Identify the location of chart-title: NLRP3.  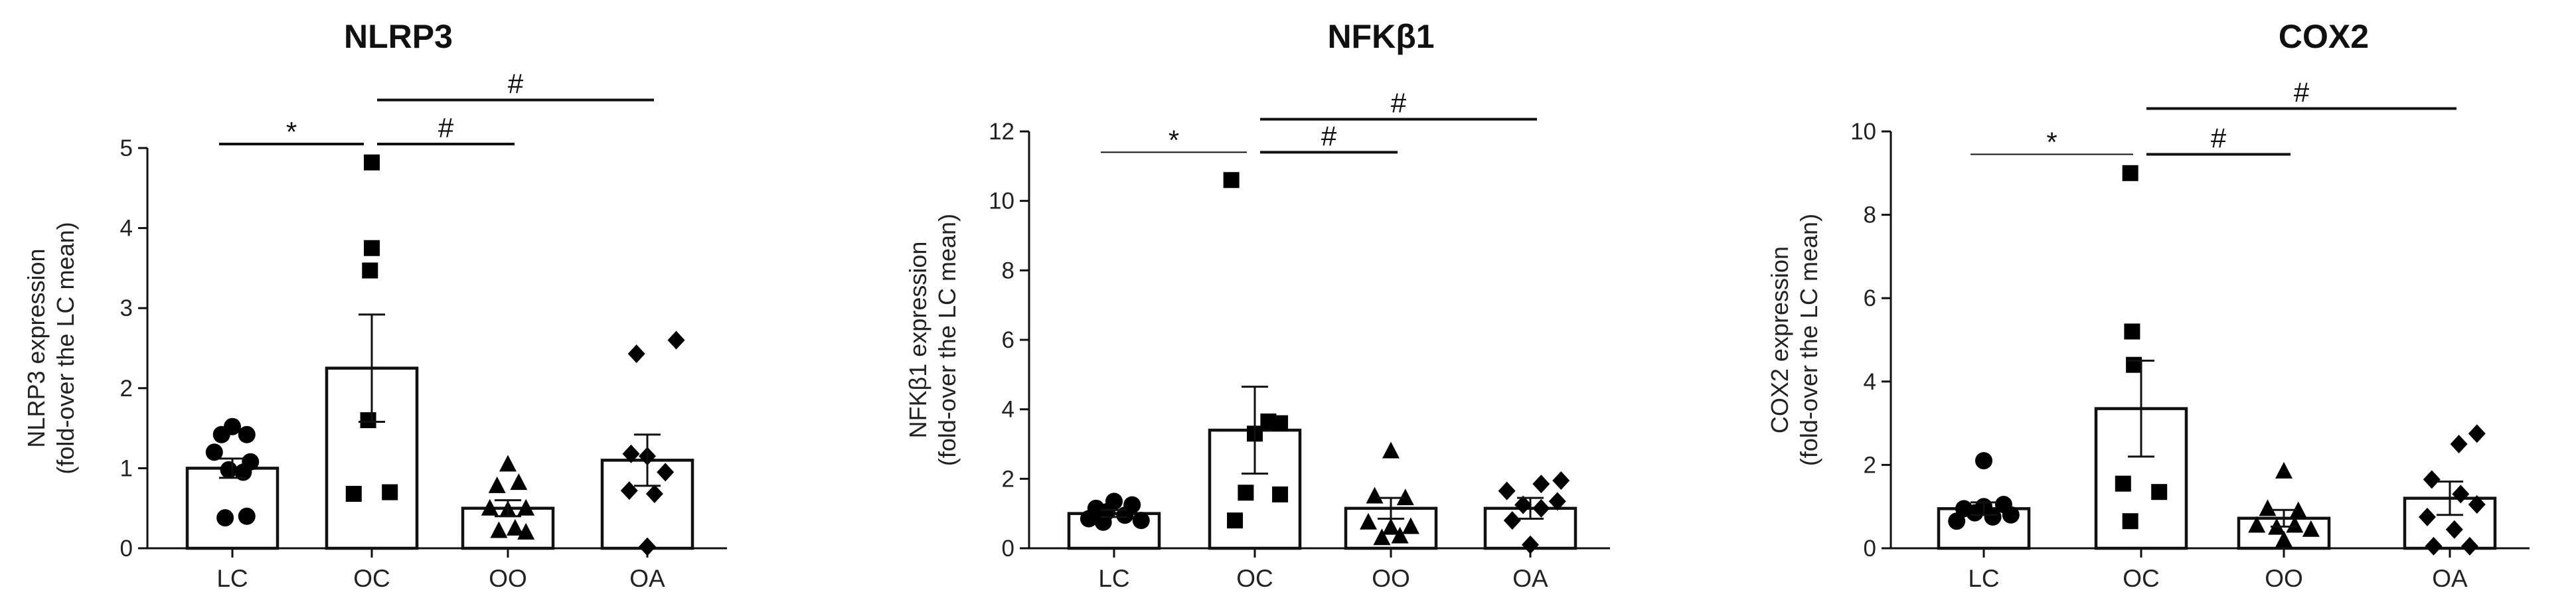
(398, 36).